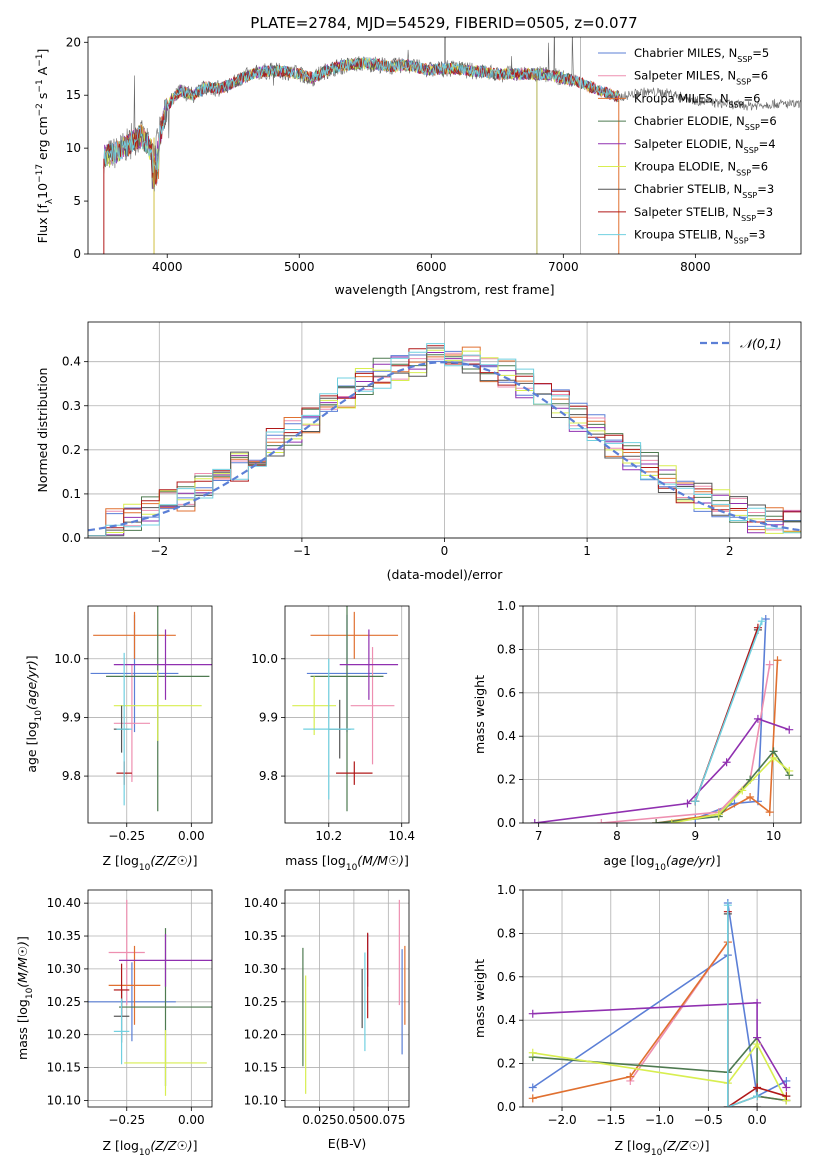 This screenshot has height=1170, width=819. What do you see at coordinates (73, 42) in the screenshot?
I see `y-tick-label: 20` at bounding box center [73, 42].